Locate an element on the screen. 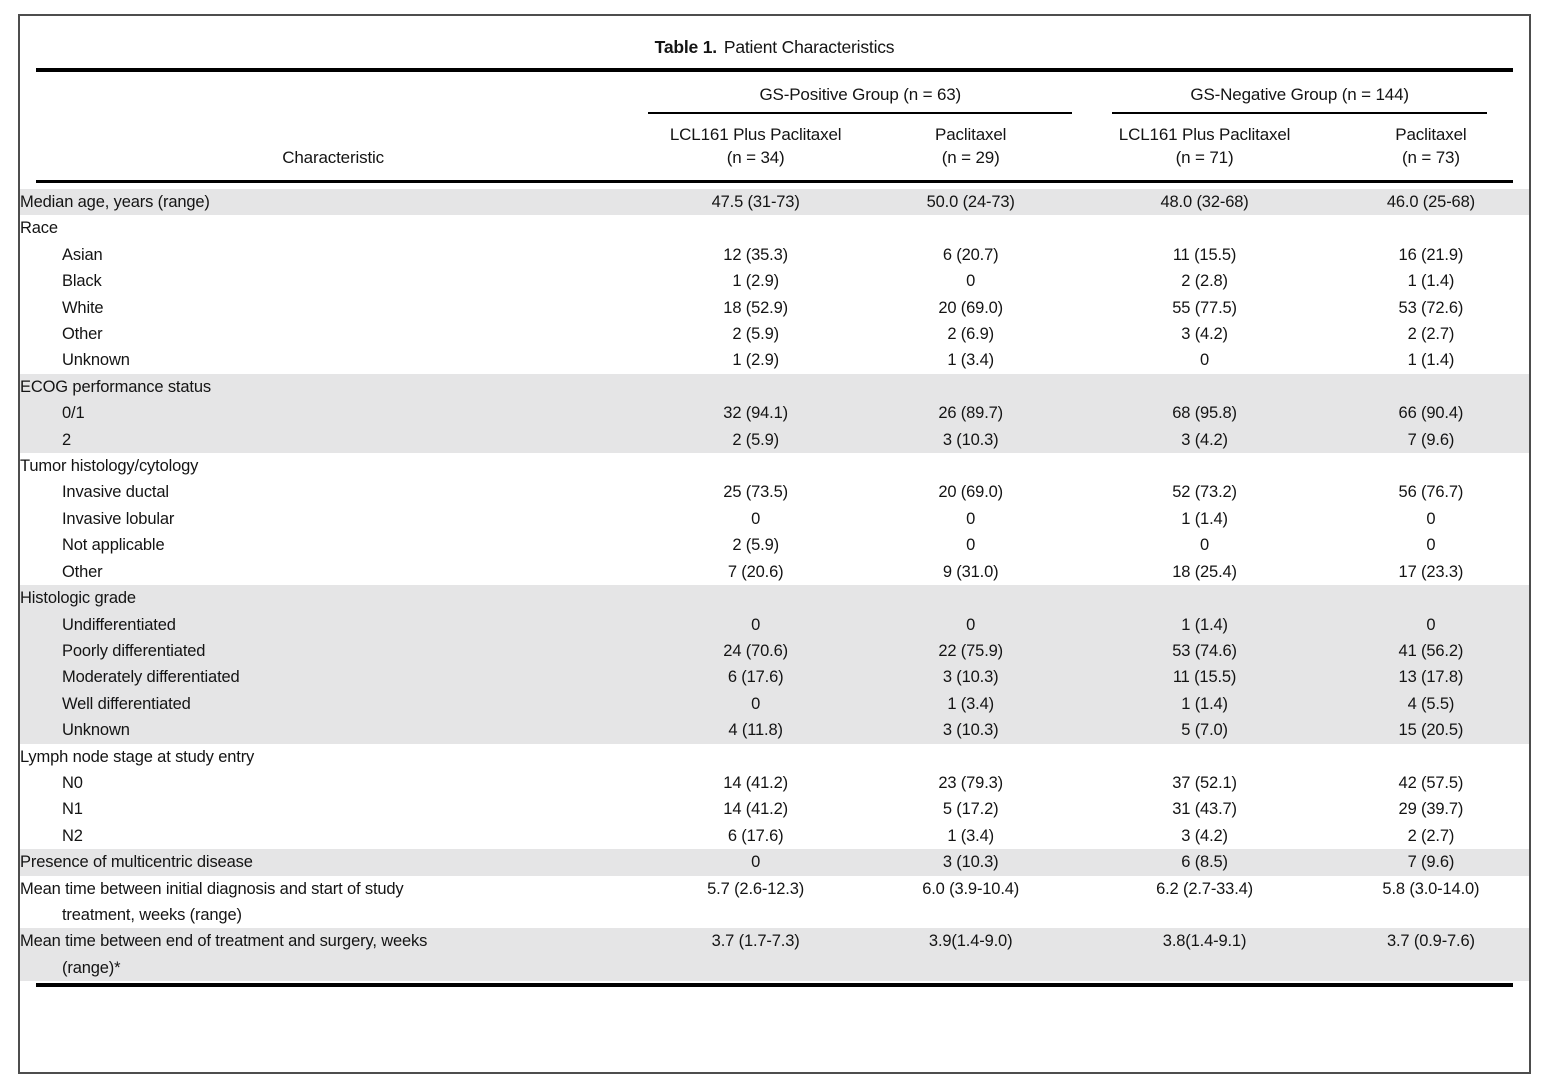 This screenshot has height=1074, width=1548. column-header-line2: (n = 29) is located at coordinates (970, 157).